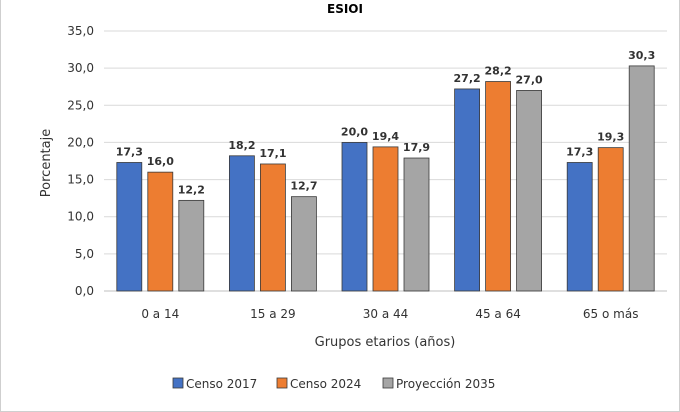 The width and height of the screenshot is (680, 412). I want to click on legend-label: Censo 2024, so click(325, 384).